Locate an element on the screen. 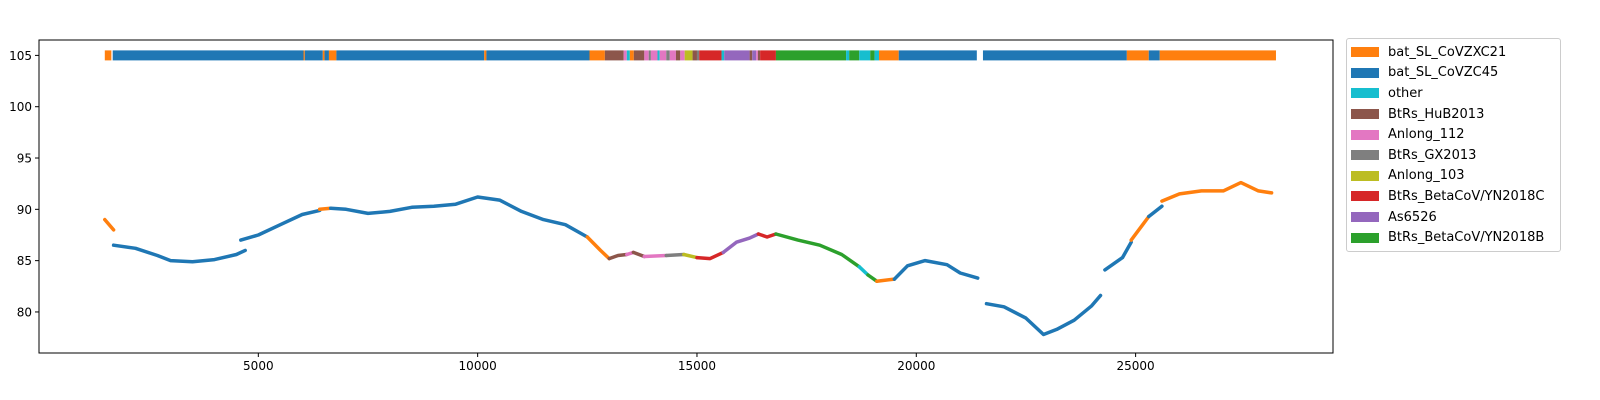  y-tick-label: 95 is located at coordinates (24, 159).